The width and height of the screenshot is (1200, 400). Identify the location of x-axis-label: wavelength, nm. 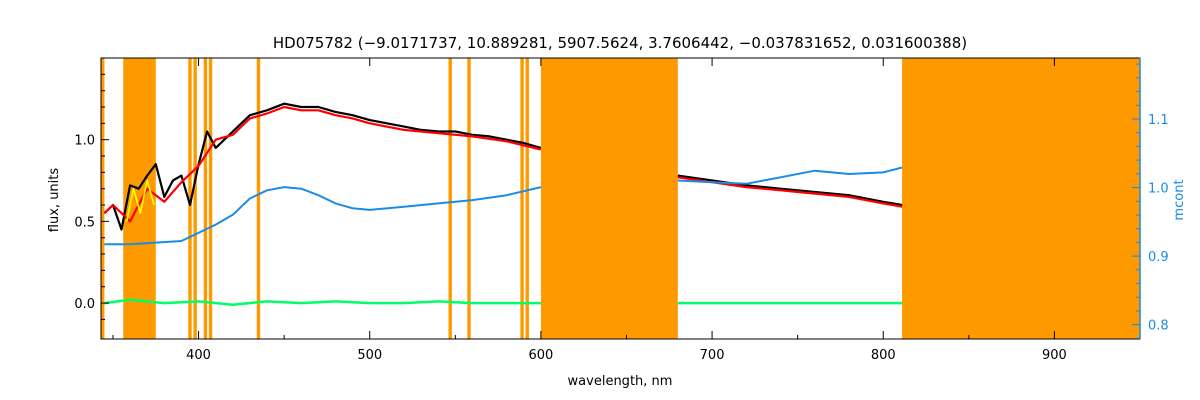
(620, 381).